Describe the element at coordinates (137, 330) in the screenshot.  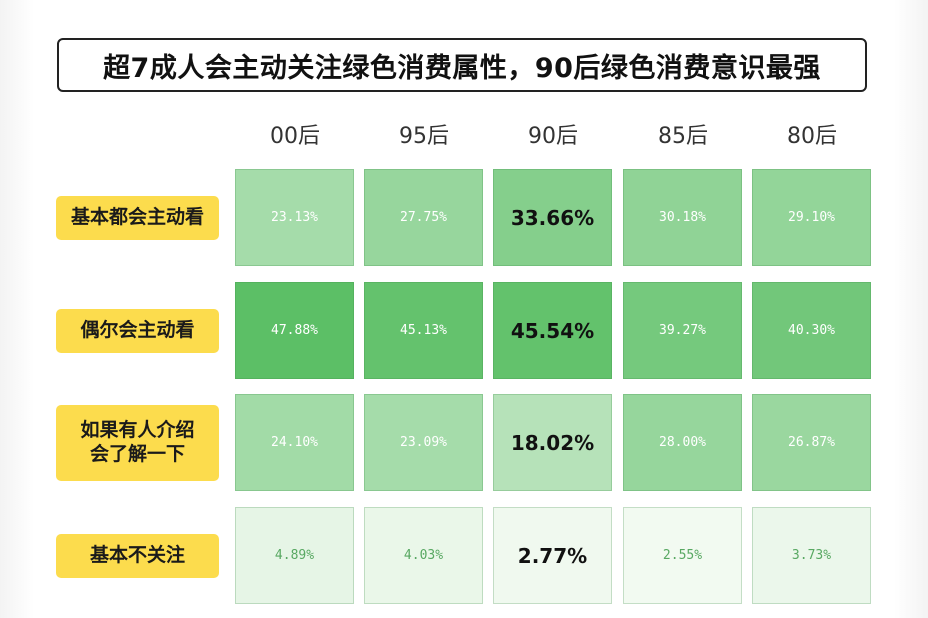
I see `row-label-1: 偶尔会主动看` at that location.